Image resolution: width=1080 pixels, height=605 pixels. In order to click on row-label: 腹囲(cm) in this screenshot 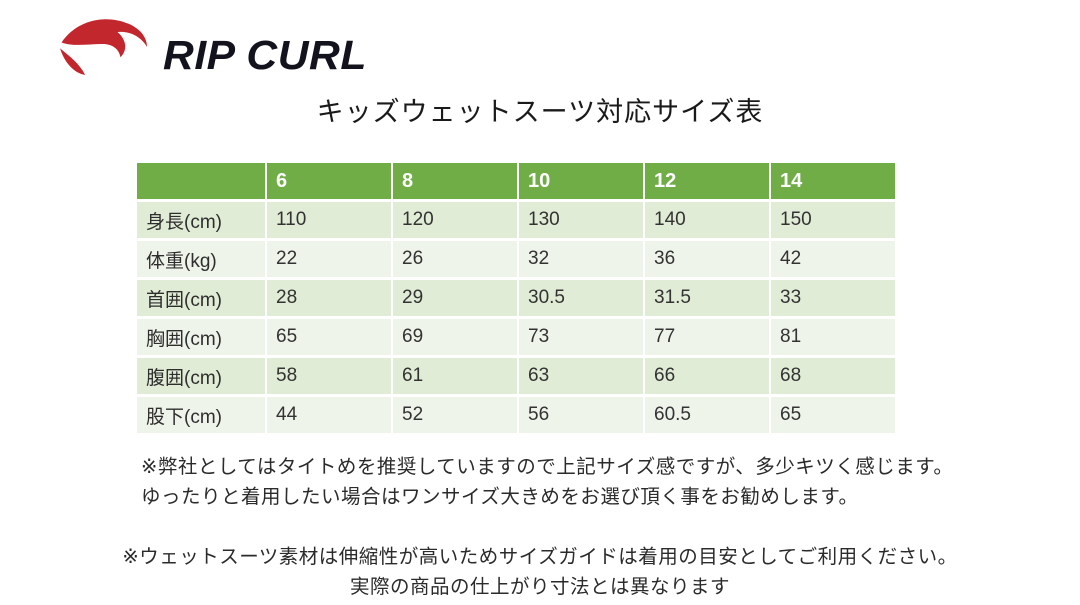, I will do `click(202, 377)`.